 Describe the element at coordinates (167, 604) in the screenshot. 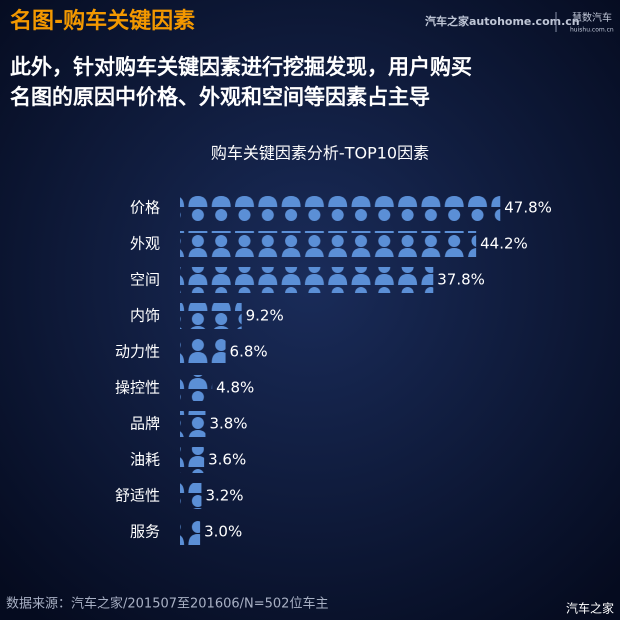

I see `source: 数据来源：汽车之家/201507至201606/N=502位车主` at that location.